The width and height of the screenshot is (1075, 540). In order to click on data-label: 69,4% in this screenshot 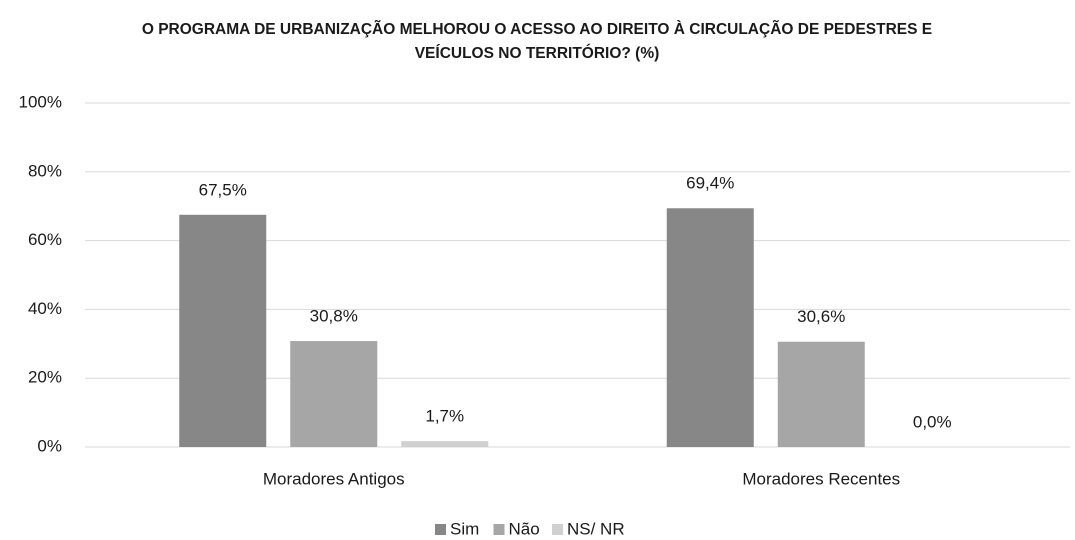, I will do `click(710, 183)`.